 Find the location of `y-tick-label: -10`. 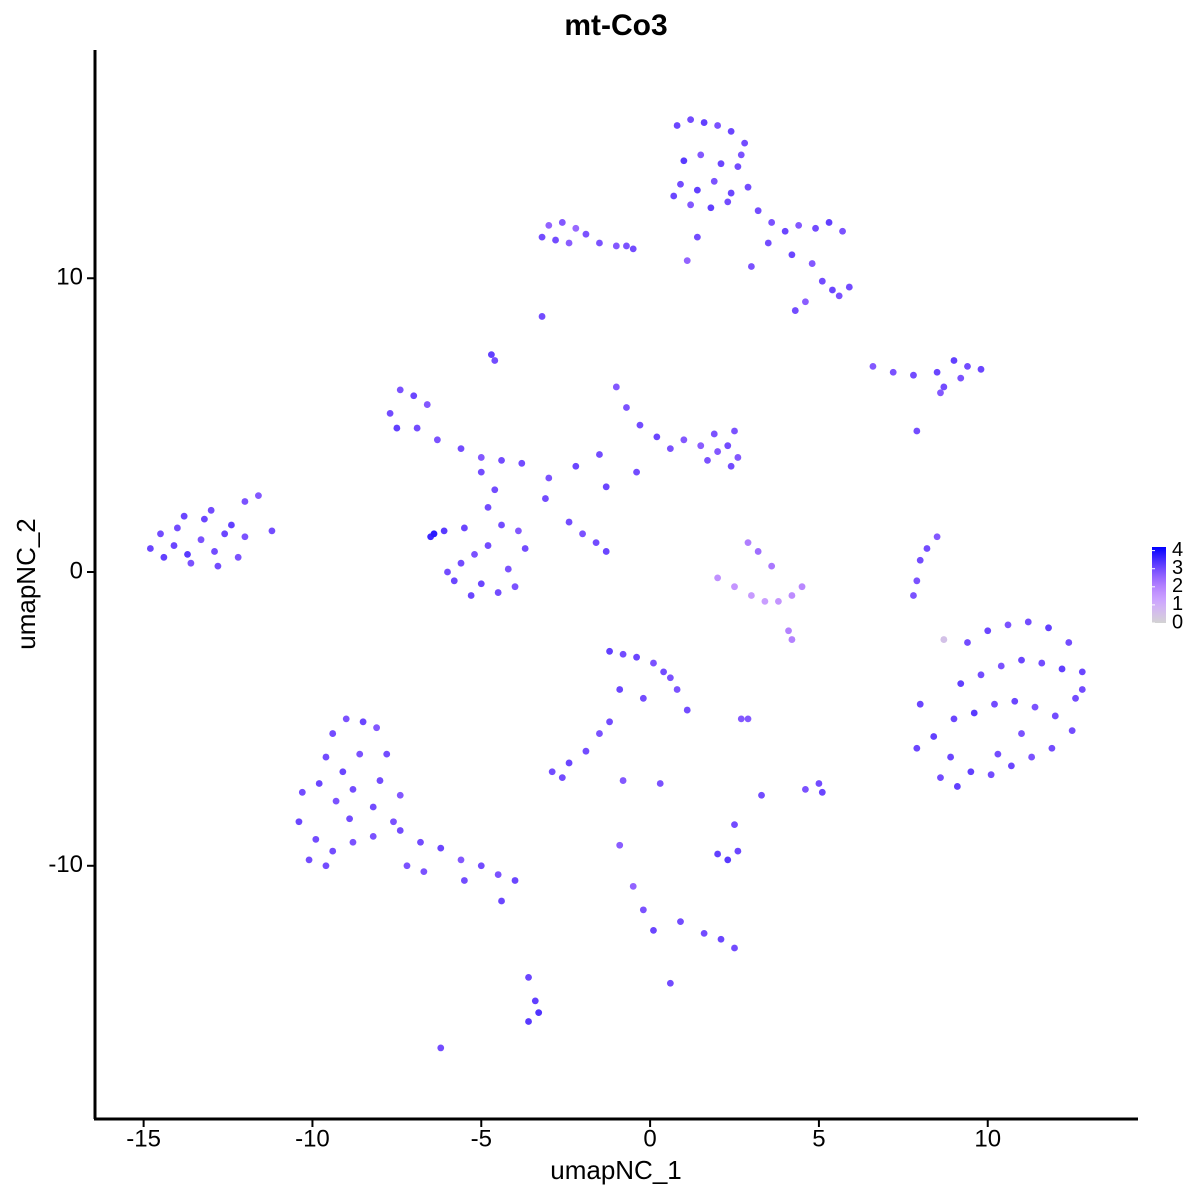

y-tick-label: -10 is located at coordinates (65, 864).